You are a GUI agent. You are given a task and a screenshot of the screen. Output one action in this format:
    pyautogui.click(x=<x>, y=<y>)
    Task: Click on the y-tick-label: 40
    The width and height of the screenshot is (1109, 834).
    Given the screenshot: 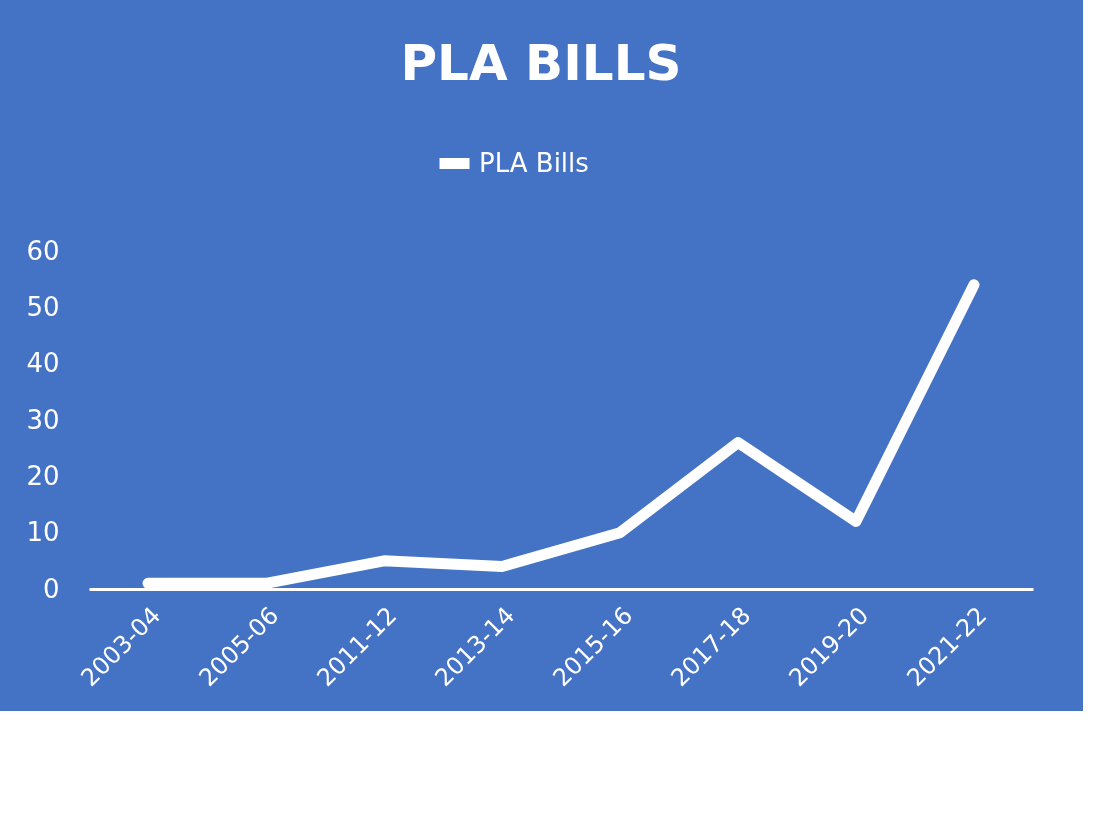 What is the action you would take?
    pyautogui.click(x=43, y=363)
    